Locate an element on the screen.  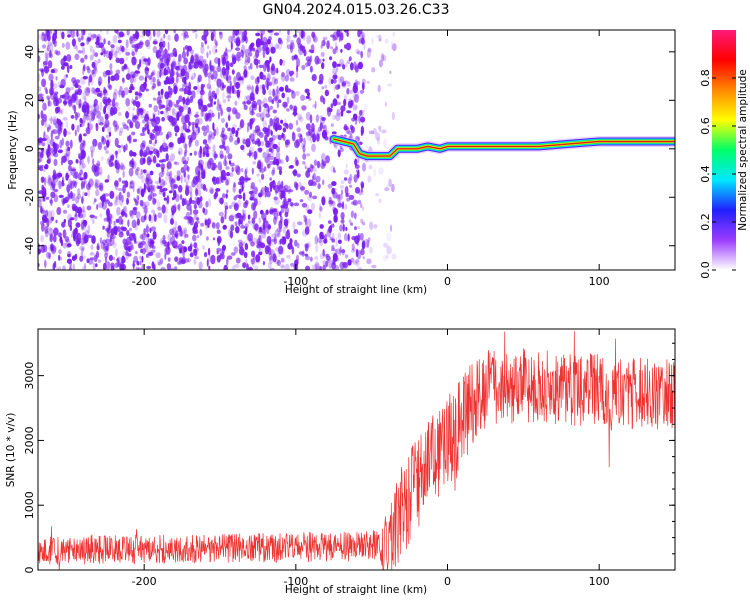
colorbar-tick-label: 0.8 is located at coordinates (705, 78).